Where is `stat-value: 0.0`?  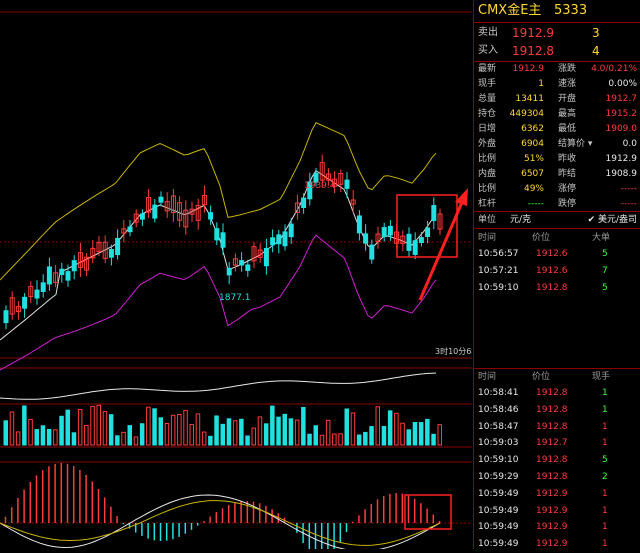
stat-value: 0.0 is located at coordinates (629, 144).